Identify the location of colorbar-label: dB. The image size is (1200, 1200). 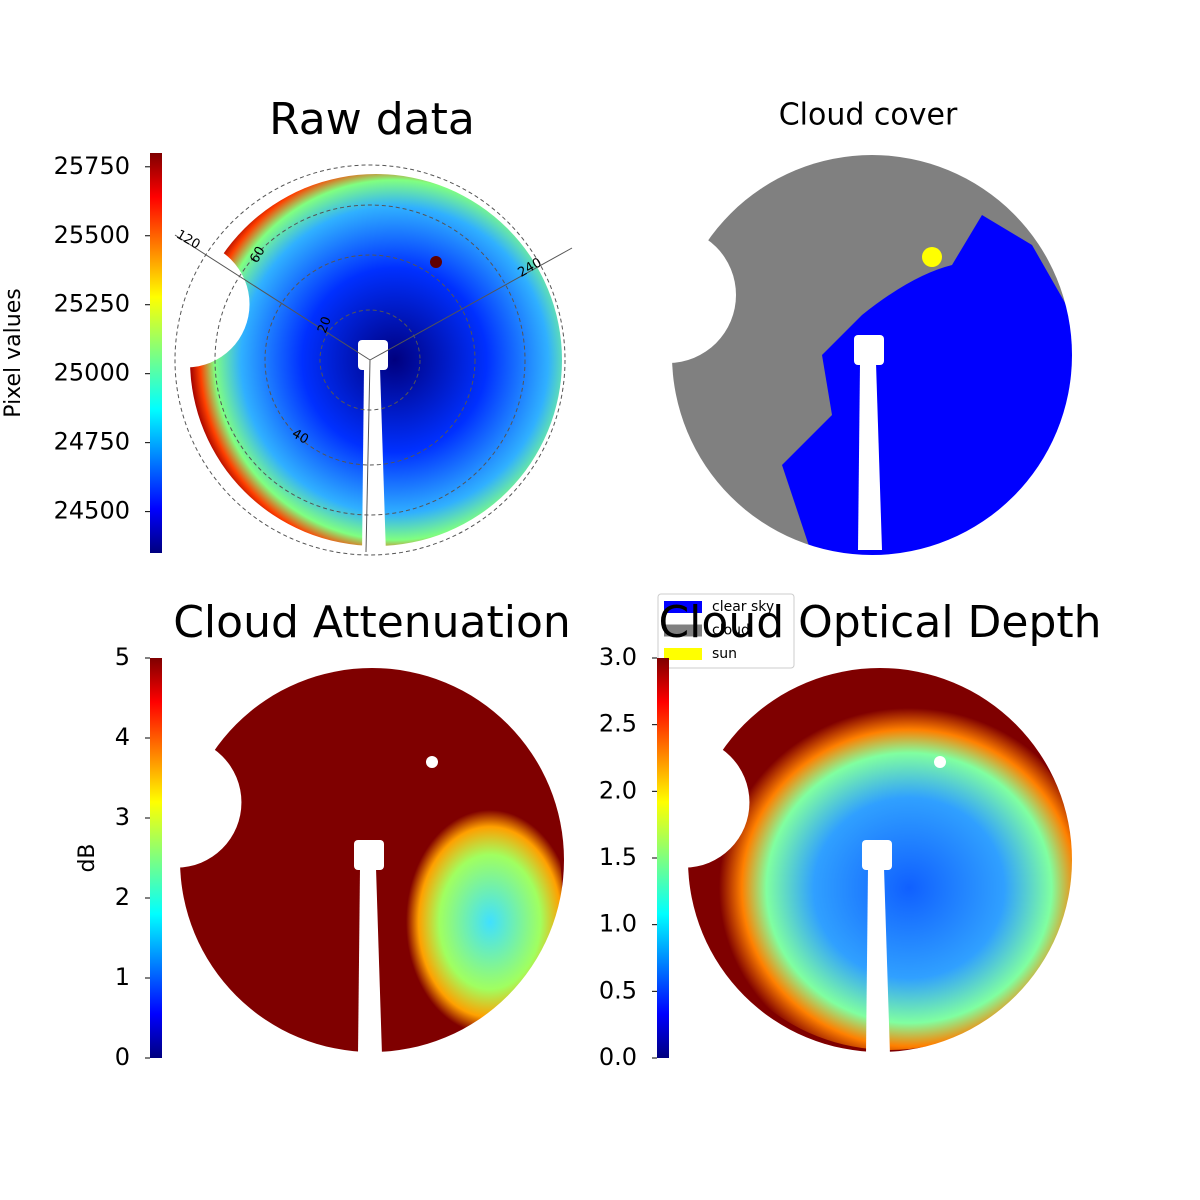
(87, 857).